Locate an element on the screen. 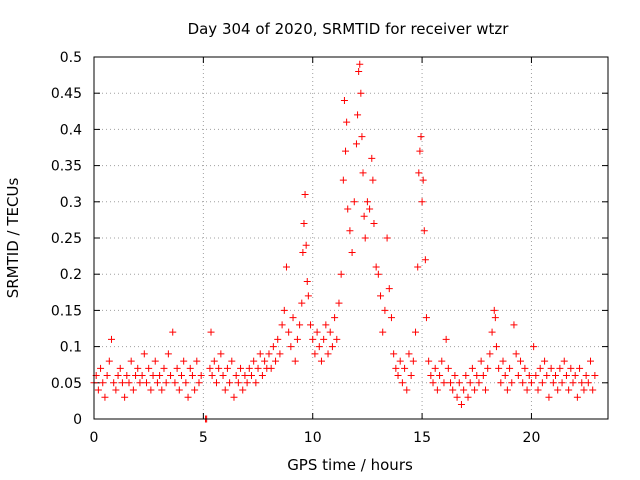 This screenshot has height=480, width=640. y-tick-label: 0.05 is located at coordinates (66, 384).